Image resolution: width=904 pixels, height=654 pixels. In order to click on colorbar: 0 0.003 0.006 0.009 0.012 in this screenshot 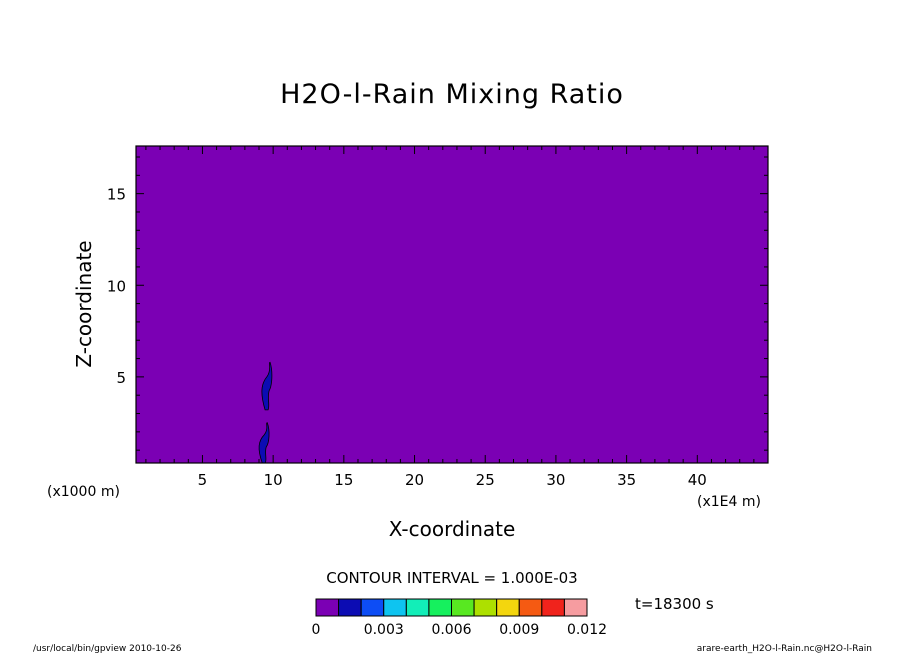, I will do `click(459, 618)`.